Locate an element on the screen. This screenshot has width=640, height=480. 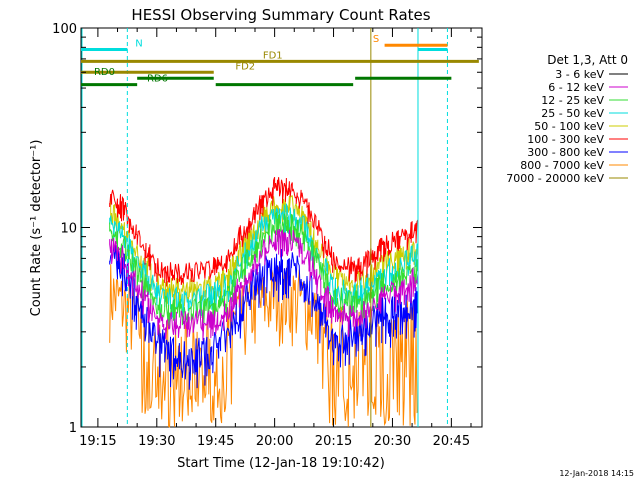
x-tick-label: 20:30 is located at coordinates (392, 441).